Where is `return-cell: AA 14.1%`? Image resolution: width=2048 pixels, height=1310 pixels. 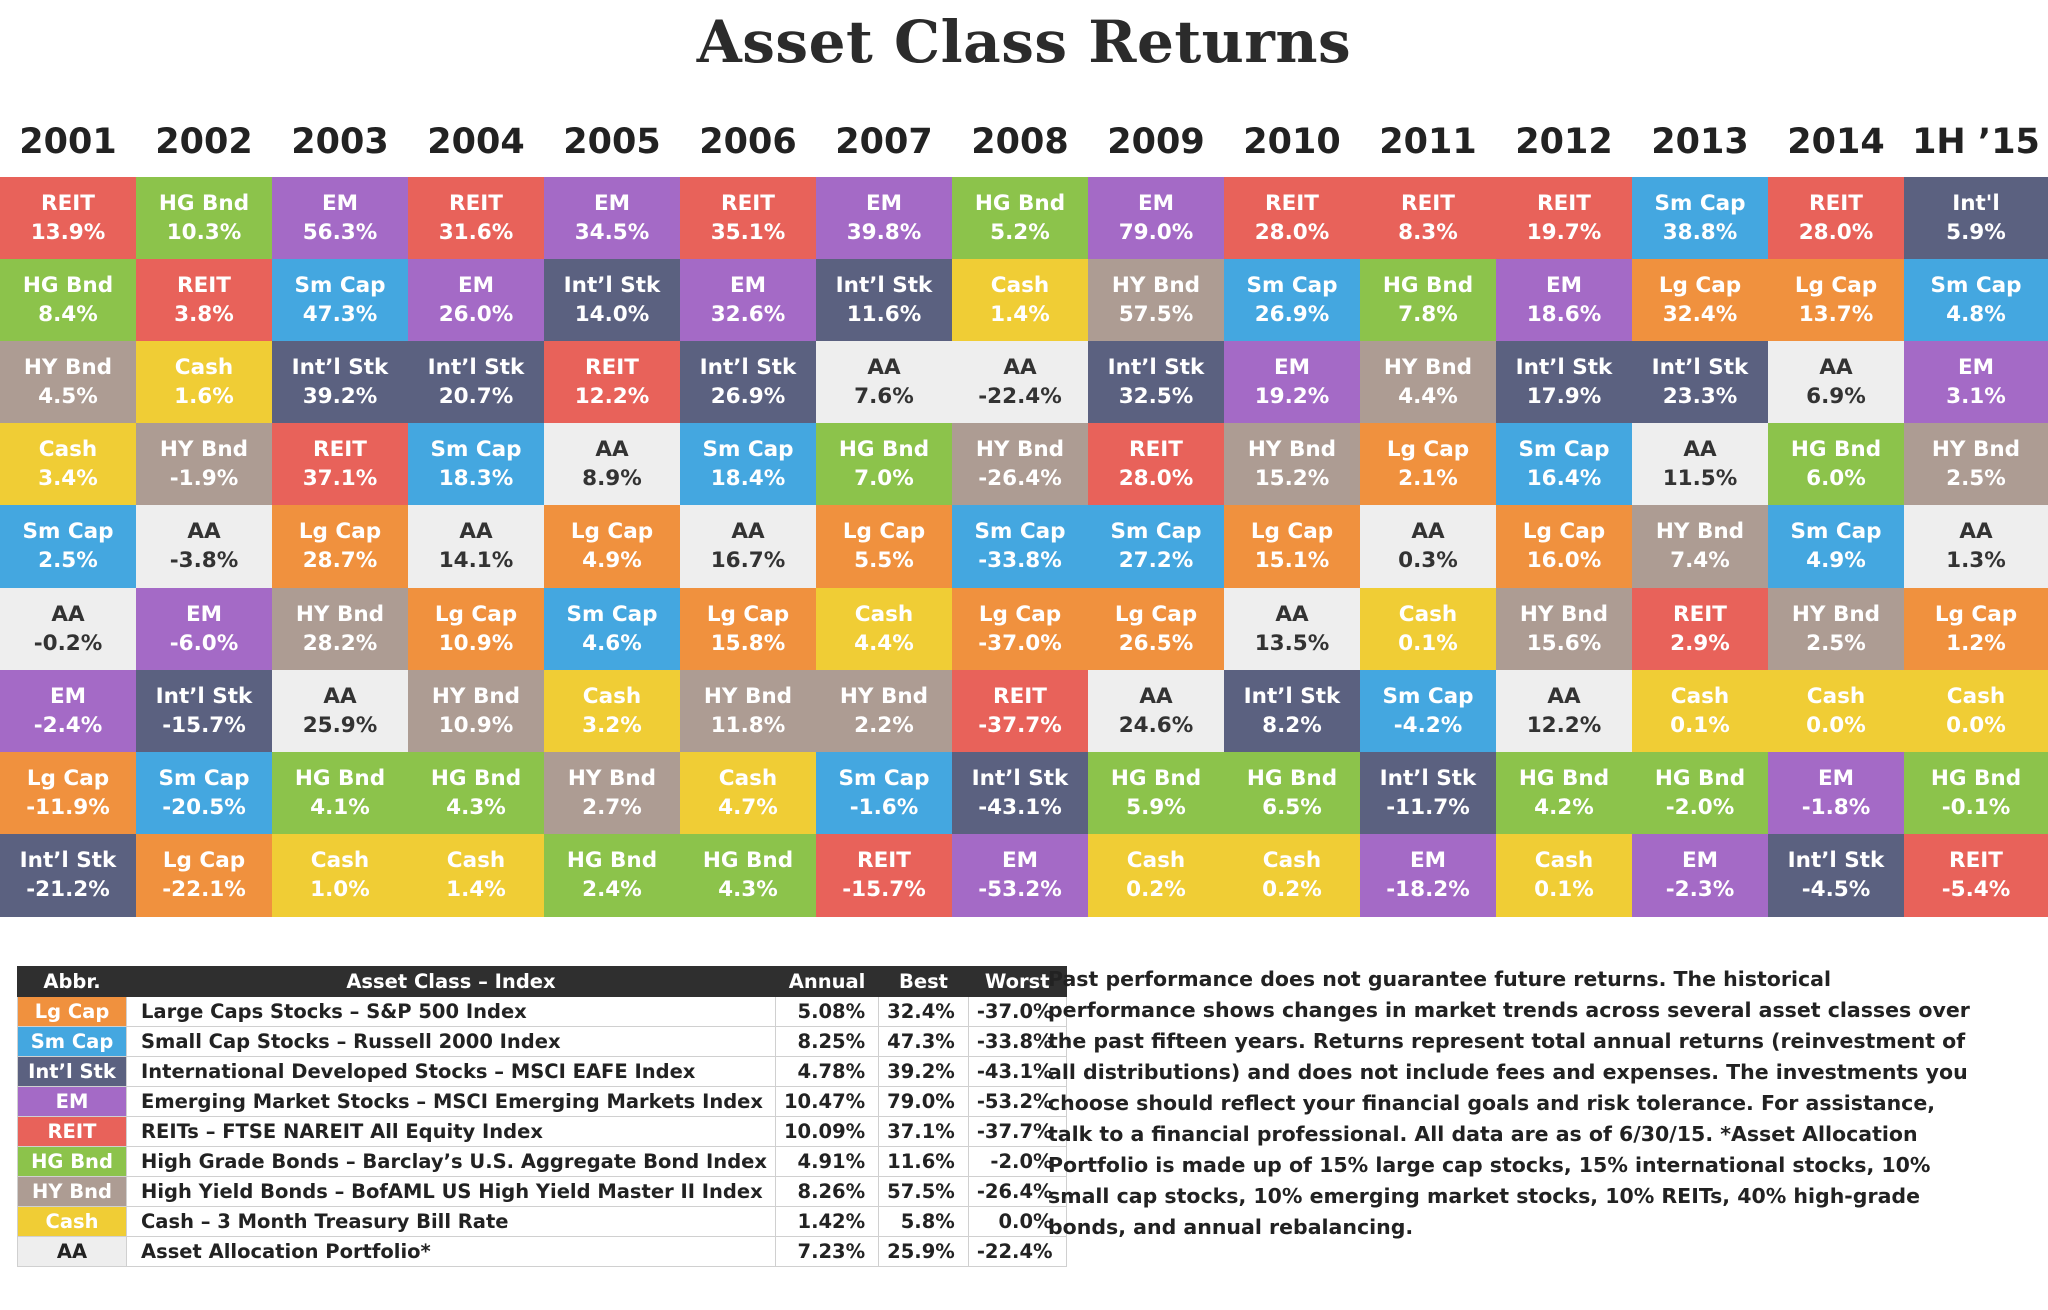 return-cell: AA 14.1% is located at coordinates (476, 547).